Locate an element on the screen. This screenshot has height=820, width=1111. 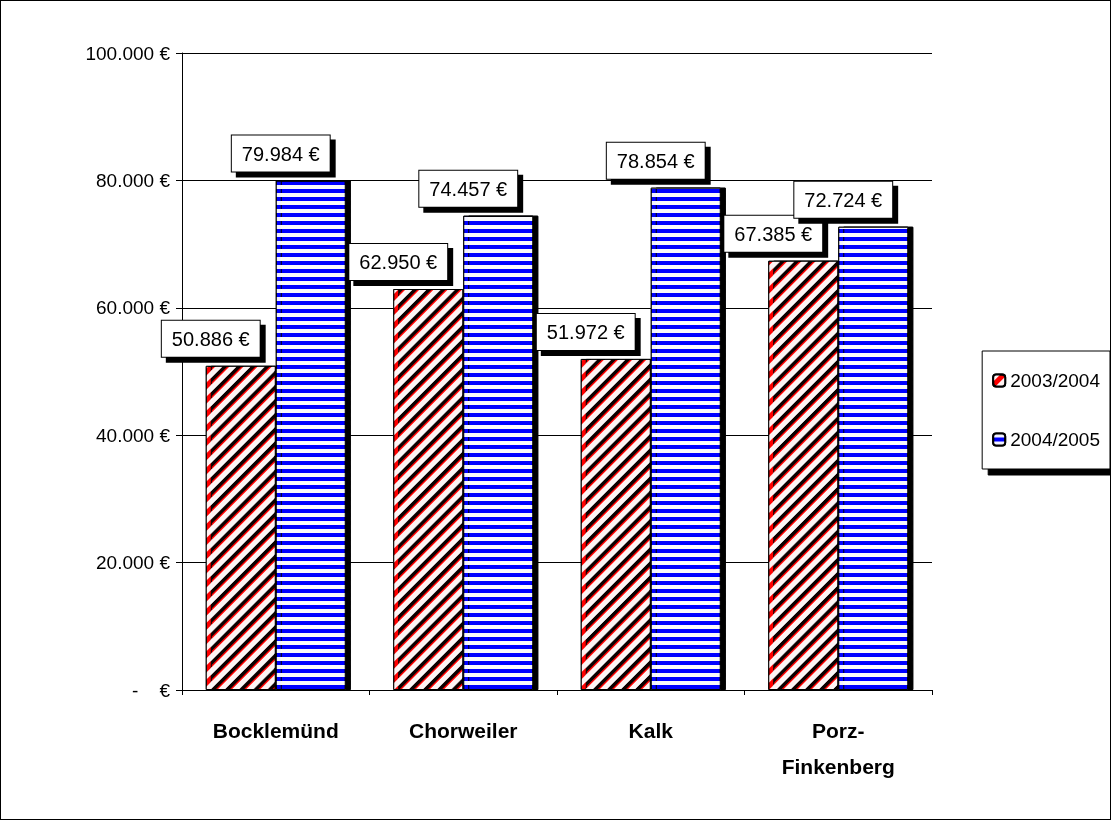
y-tick-label: - € is located at coordinates (151, 690).